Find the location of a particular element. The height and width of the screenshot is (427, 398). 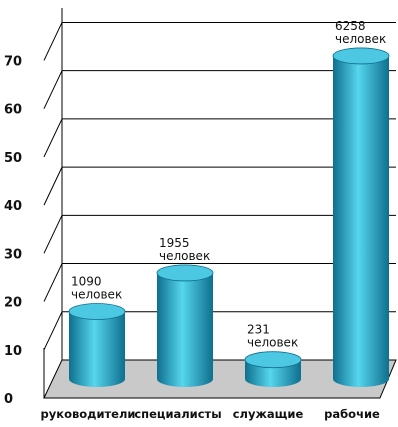

y-tick-label: 30 is located at coordinates (13, 254).